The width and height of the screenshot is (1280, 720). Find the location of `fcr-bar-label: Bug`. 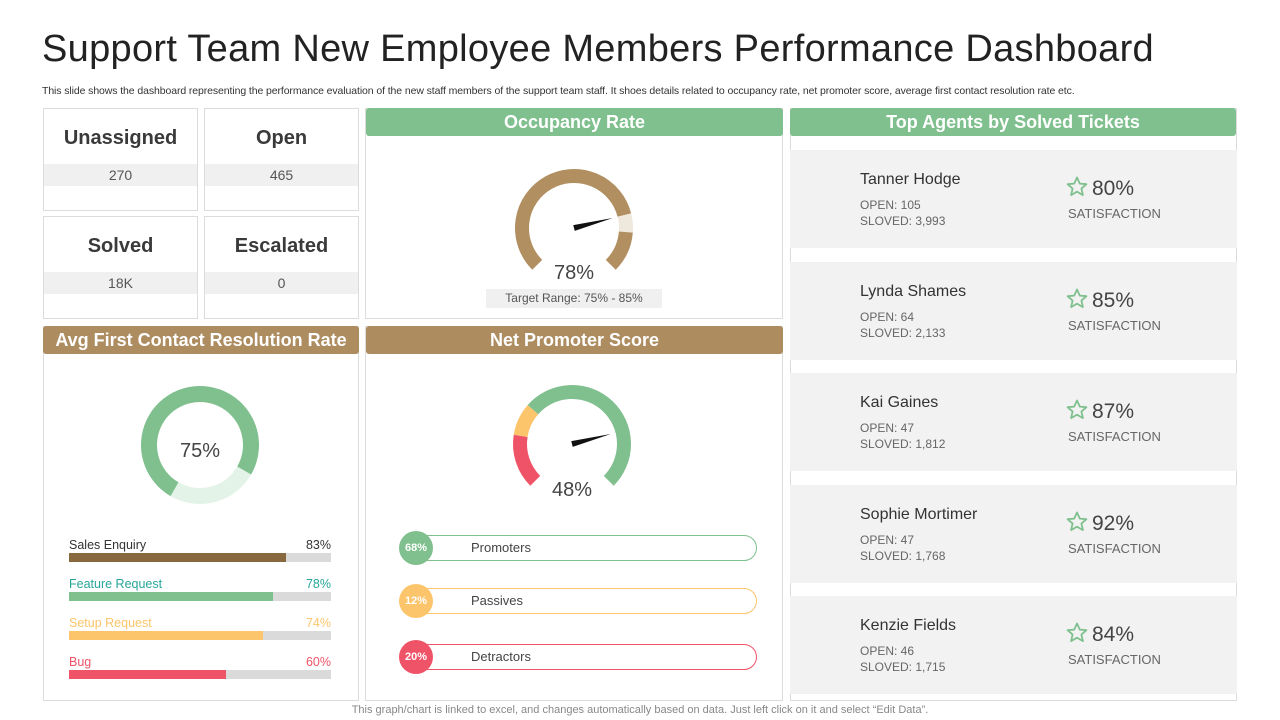

fcr-bar-label: Bug is located at coordinates (80, 662).